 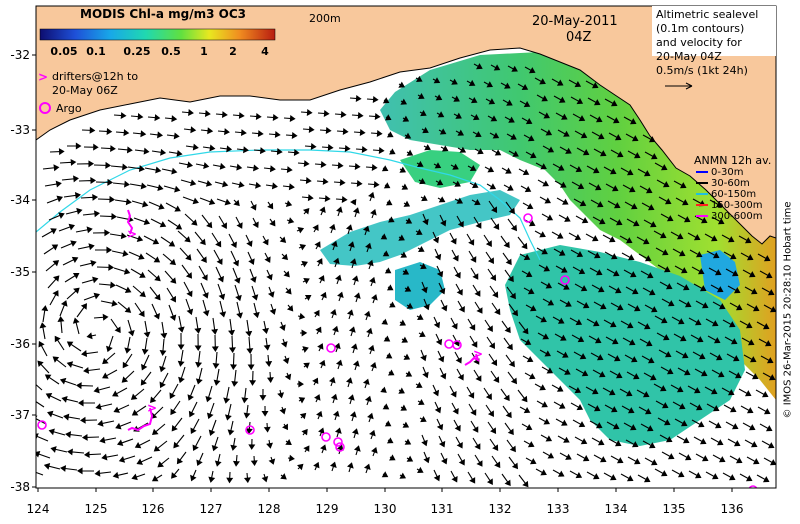 I want to click on drifter-note-line1: drifters@12h to, so click(x=95, y=76).